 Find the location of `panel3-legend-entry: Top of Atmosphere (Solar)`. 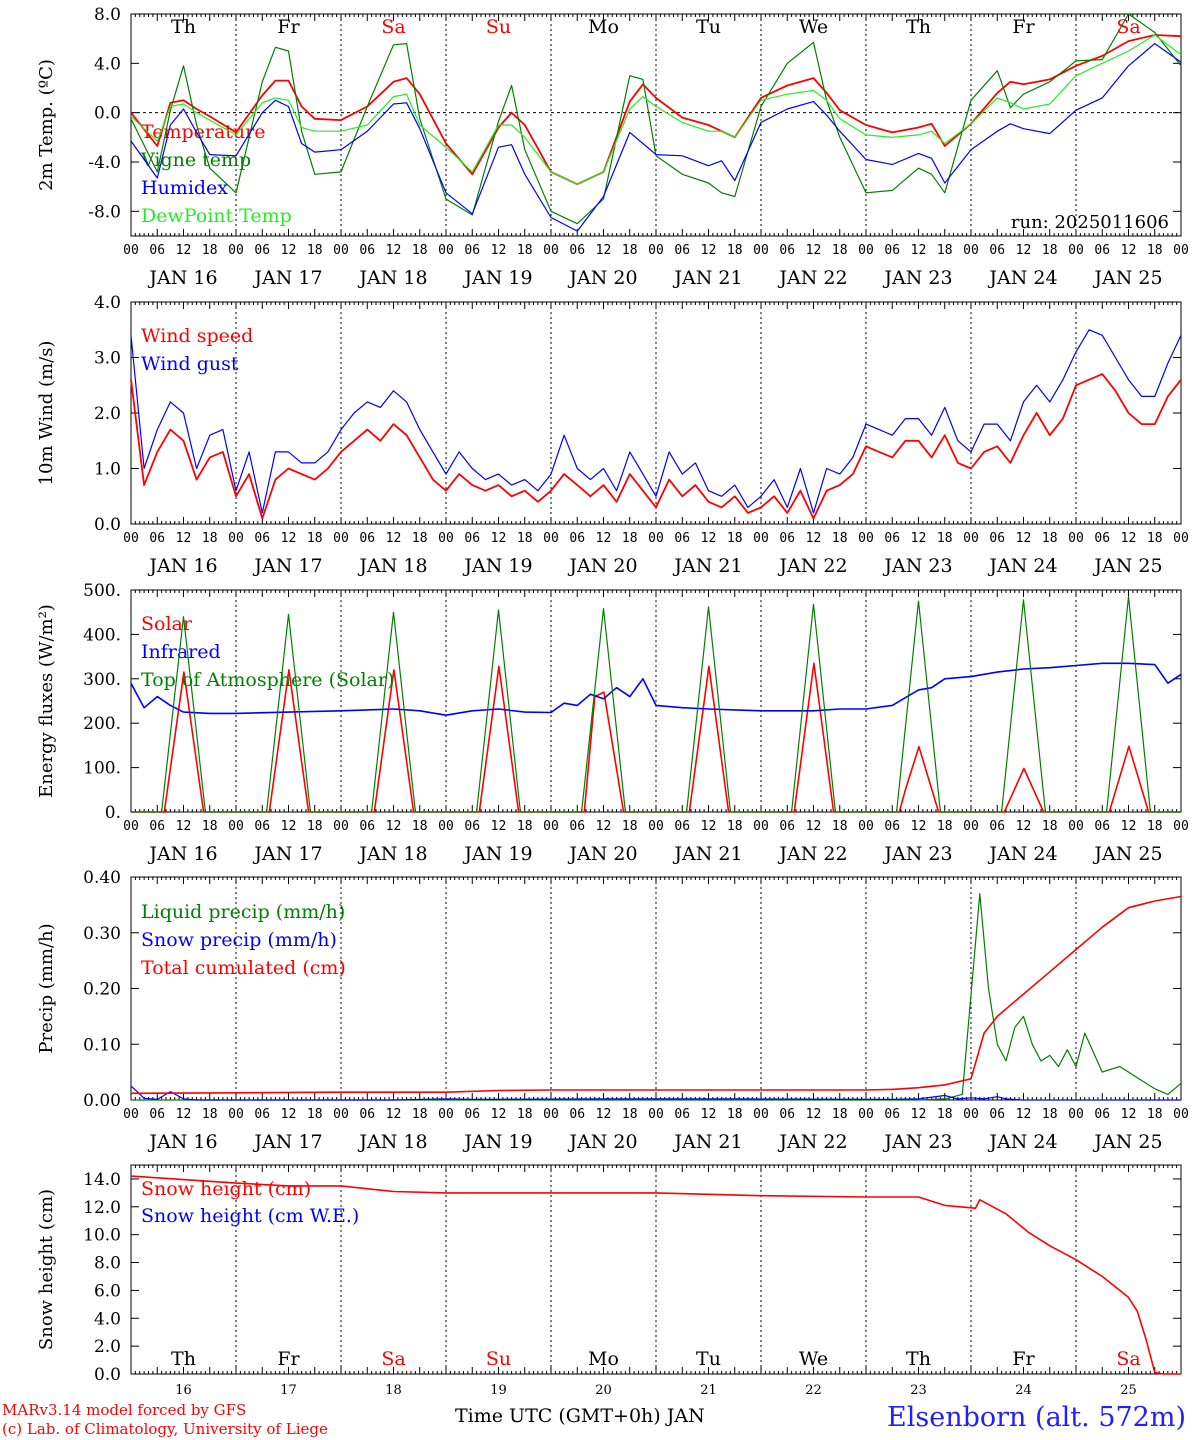

panel3-legend-entry: Top of Atmosphere (Solar) is located at coordinates (267, 680).